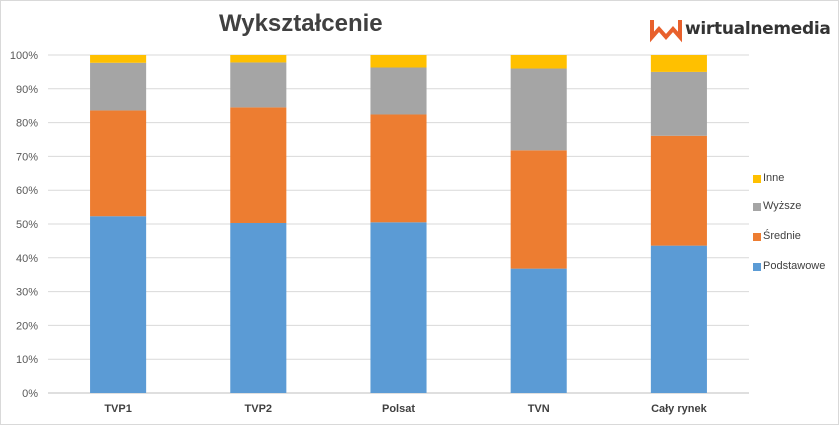 The width and height of the screenshot is (839, 426). Describe the element at coordinates (539, 409) in the screenshot. I see `x-tick-label: TVN` at that location.